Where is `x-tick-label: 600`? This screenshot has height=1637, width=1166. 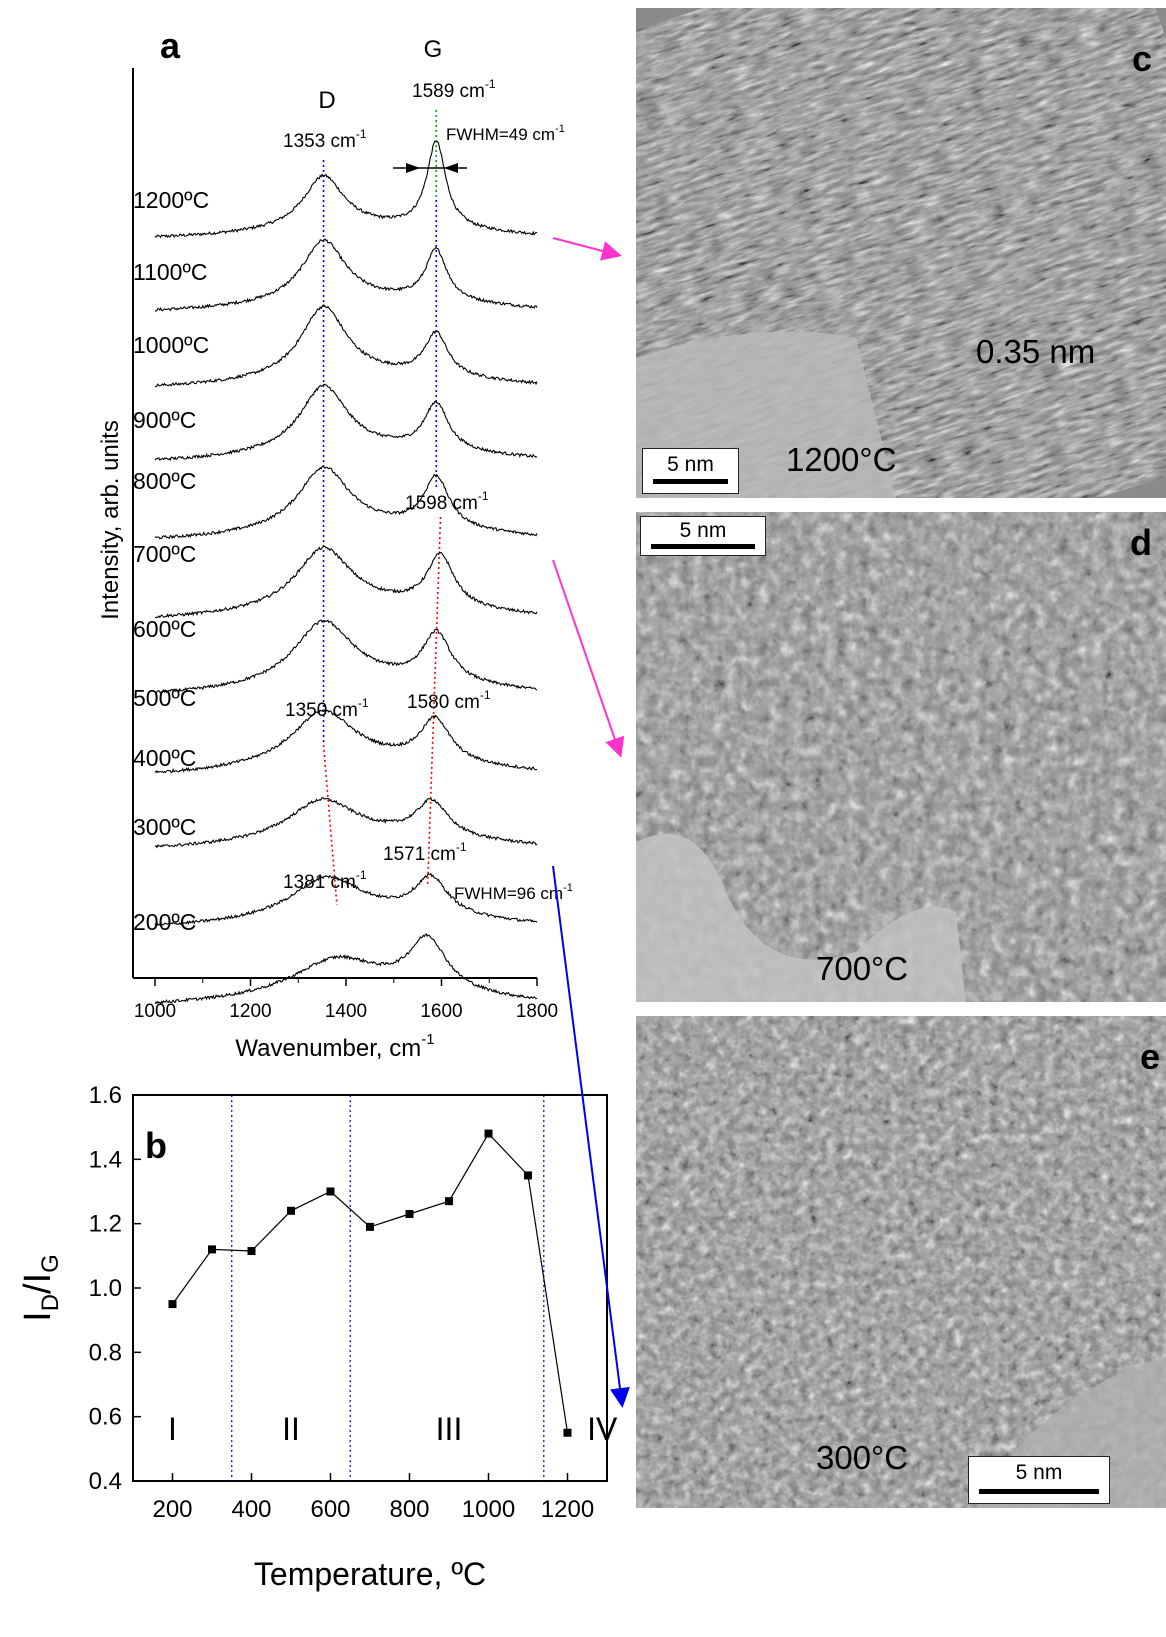 x-tick-label: 600 is located at coordinates (330, 1509).